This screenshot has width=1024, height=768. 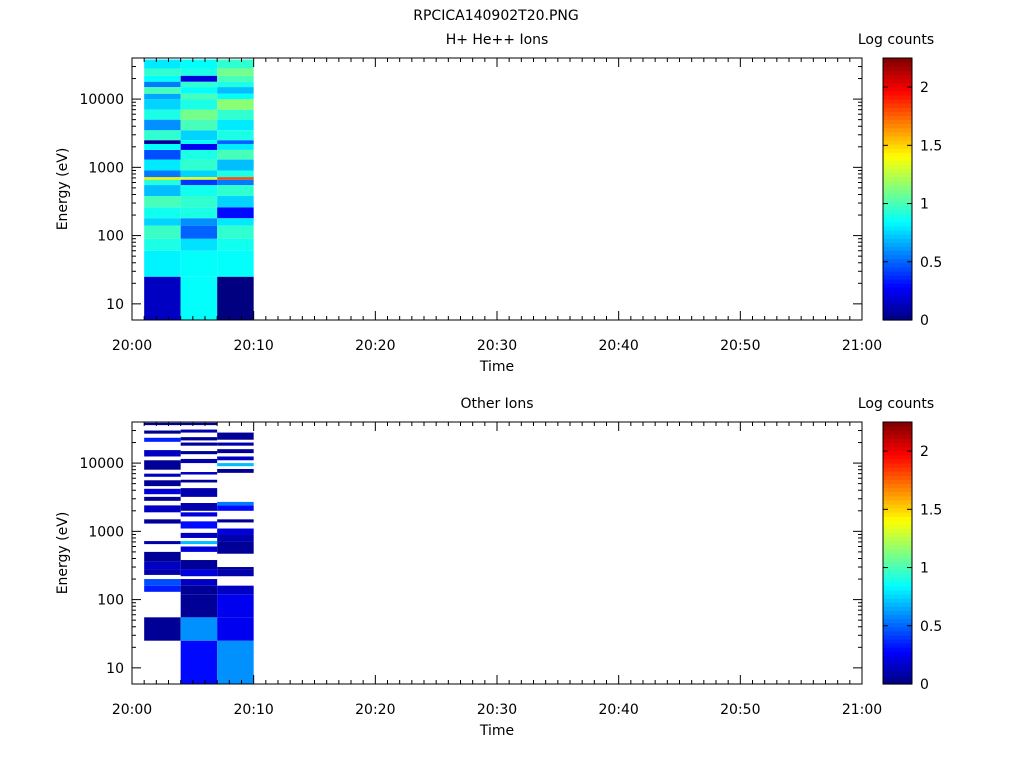 I want to click on colorbar: 0 0.5 1 1.5 2 Log counts, so click(x=900, y=544).